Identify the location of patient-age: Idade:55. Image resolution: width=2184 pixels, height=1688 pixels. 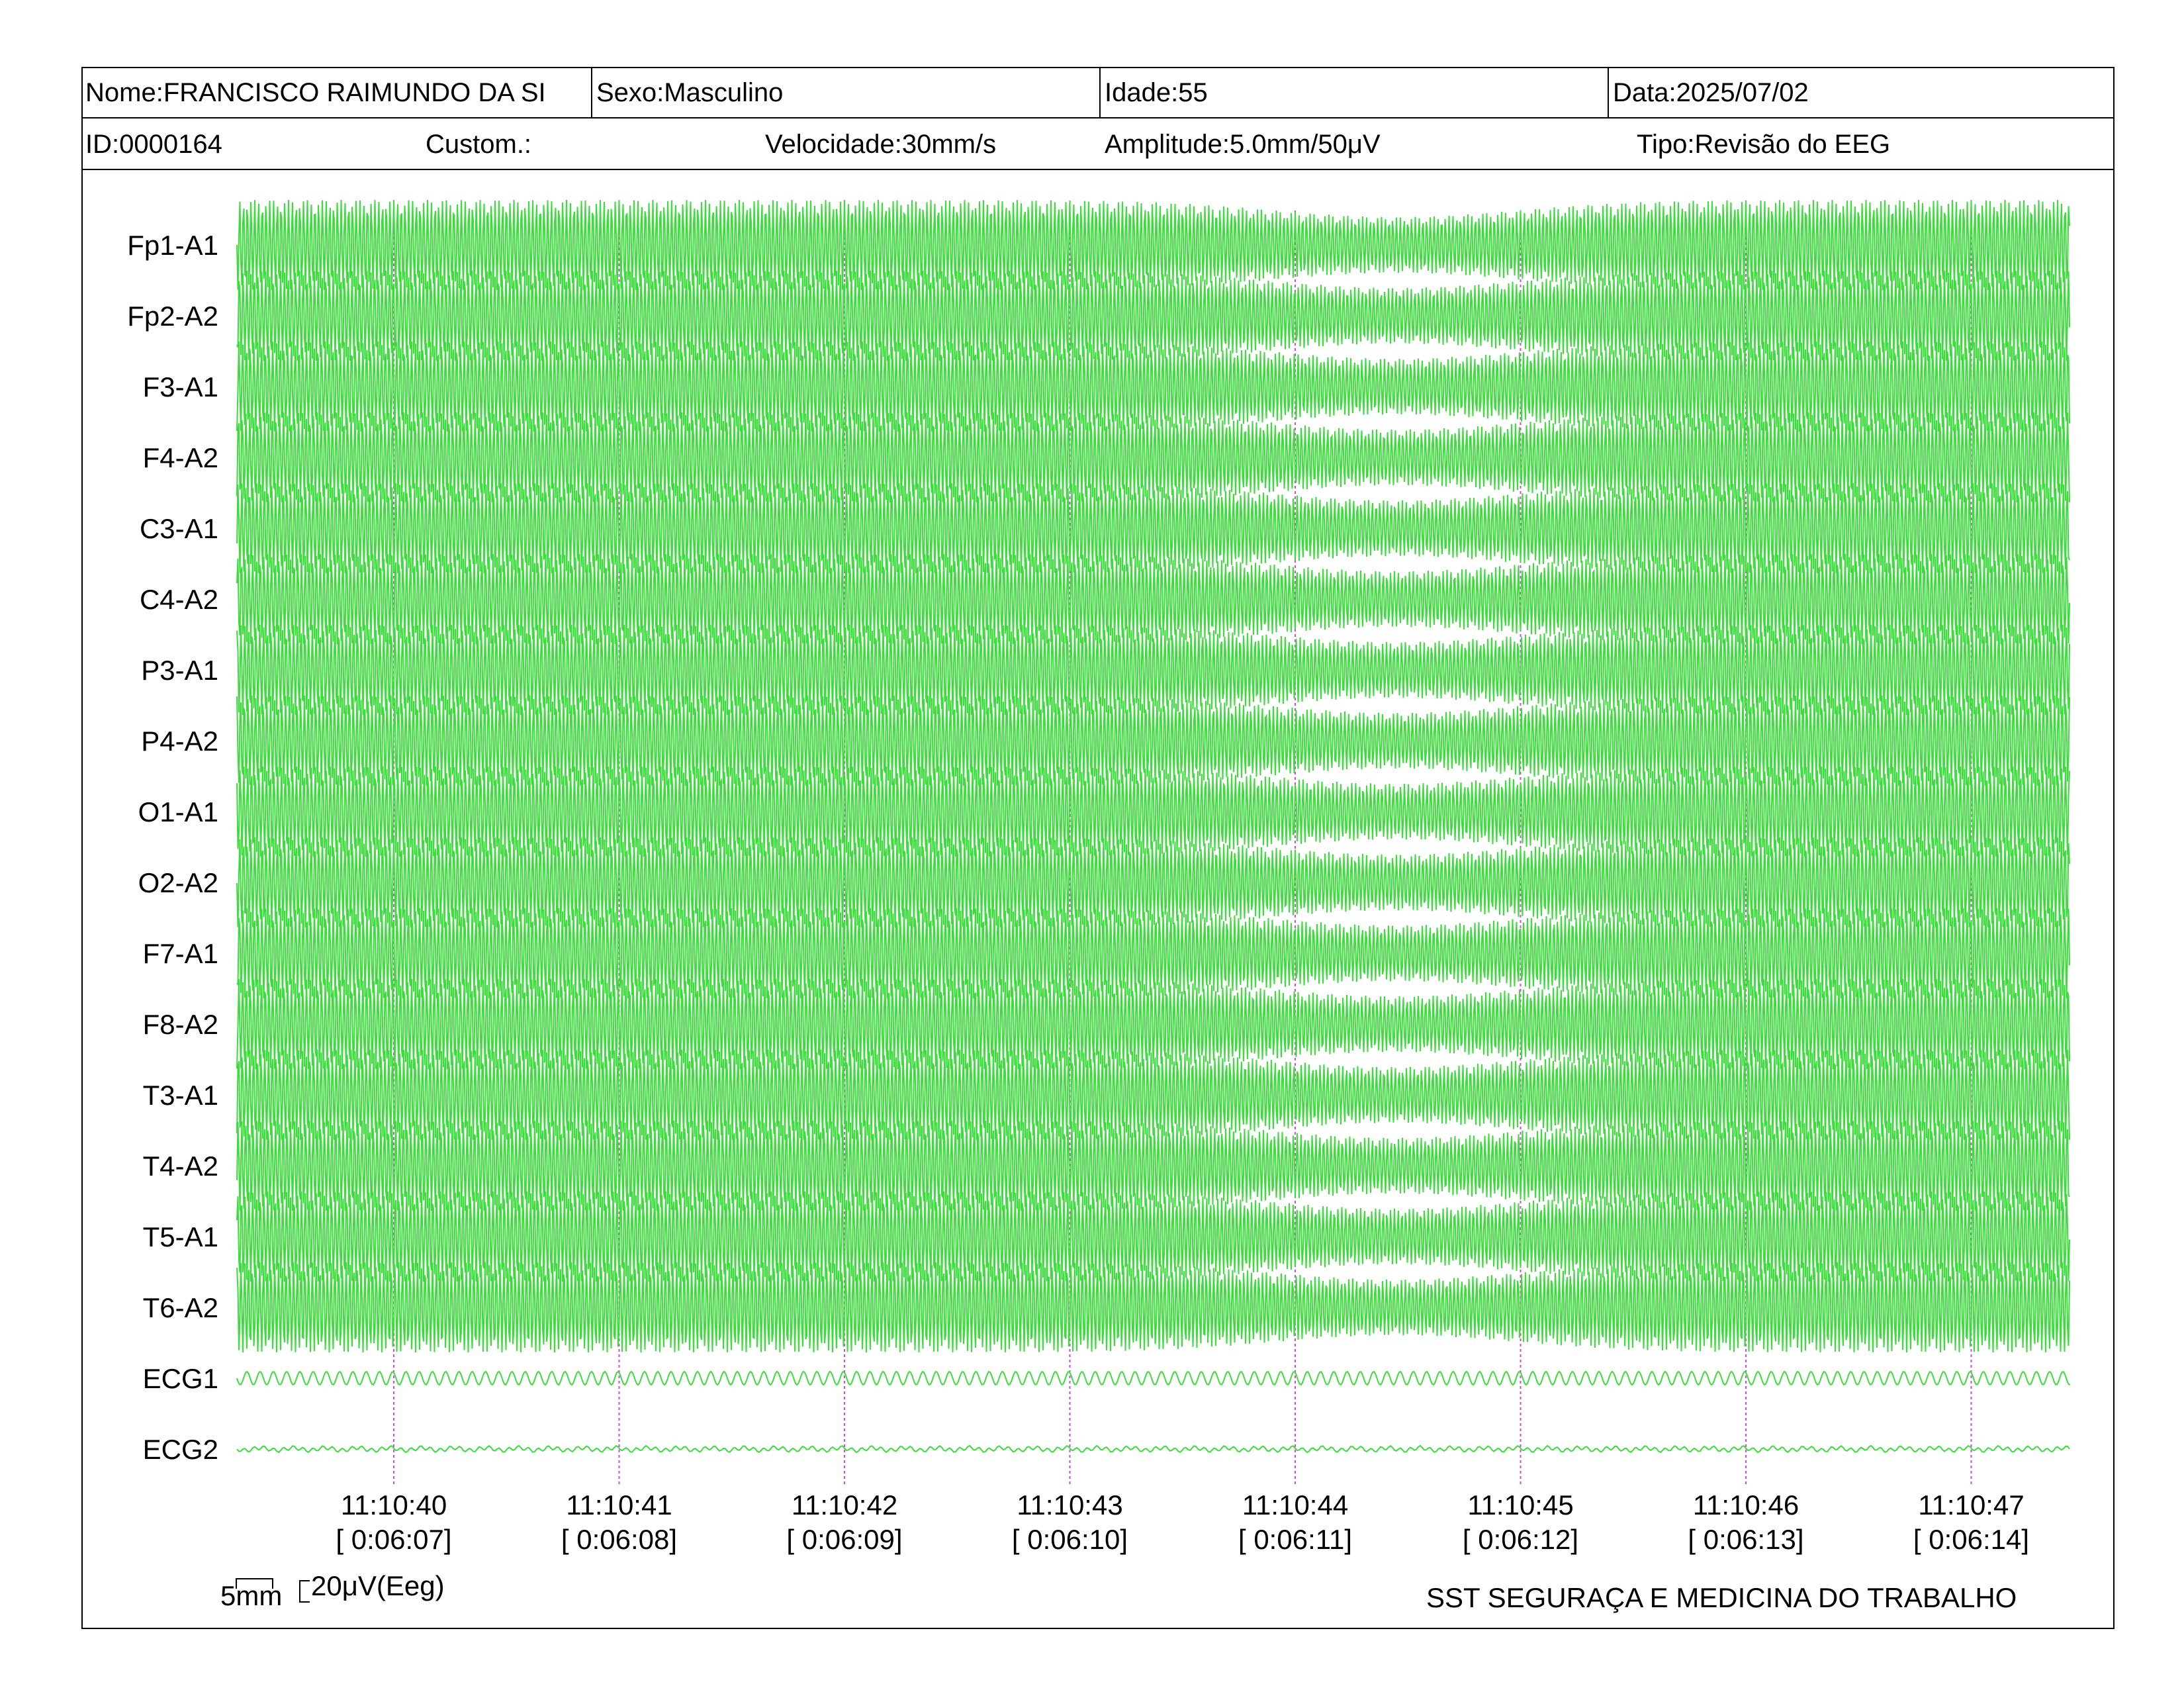
(1156, 92).